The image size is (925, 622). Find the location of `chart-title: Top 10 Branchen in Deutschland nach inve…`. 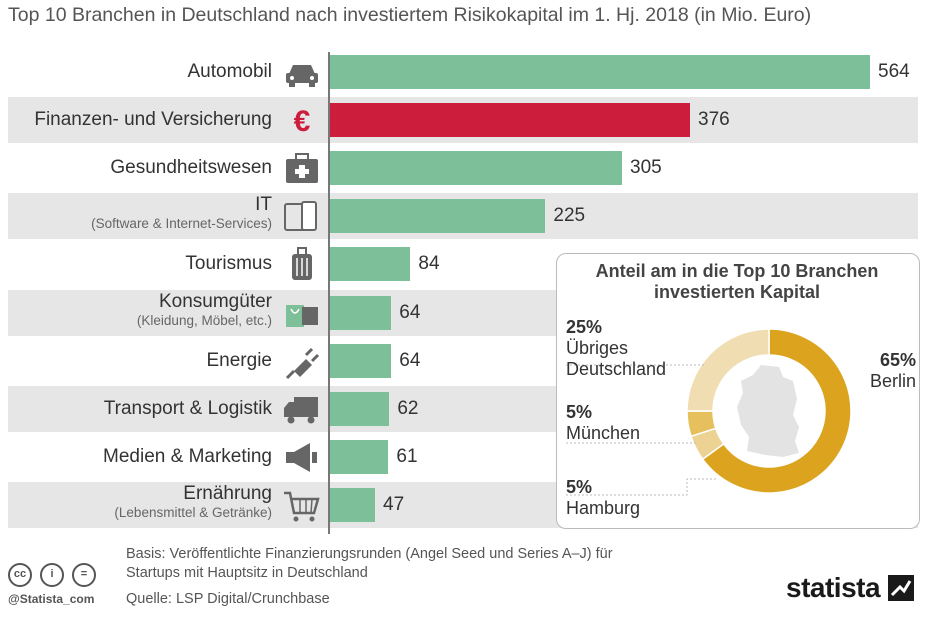

chart-title: Top 10 Branchen in Deutschland nach inve… is located at coordinates (410, 15).